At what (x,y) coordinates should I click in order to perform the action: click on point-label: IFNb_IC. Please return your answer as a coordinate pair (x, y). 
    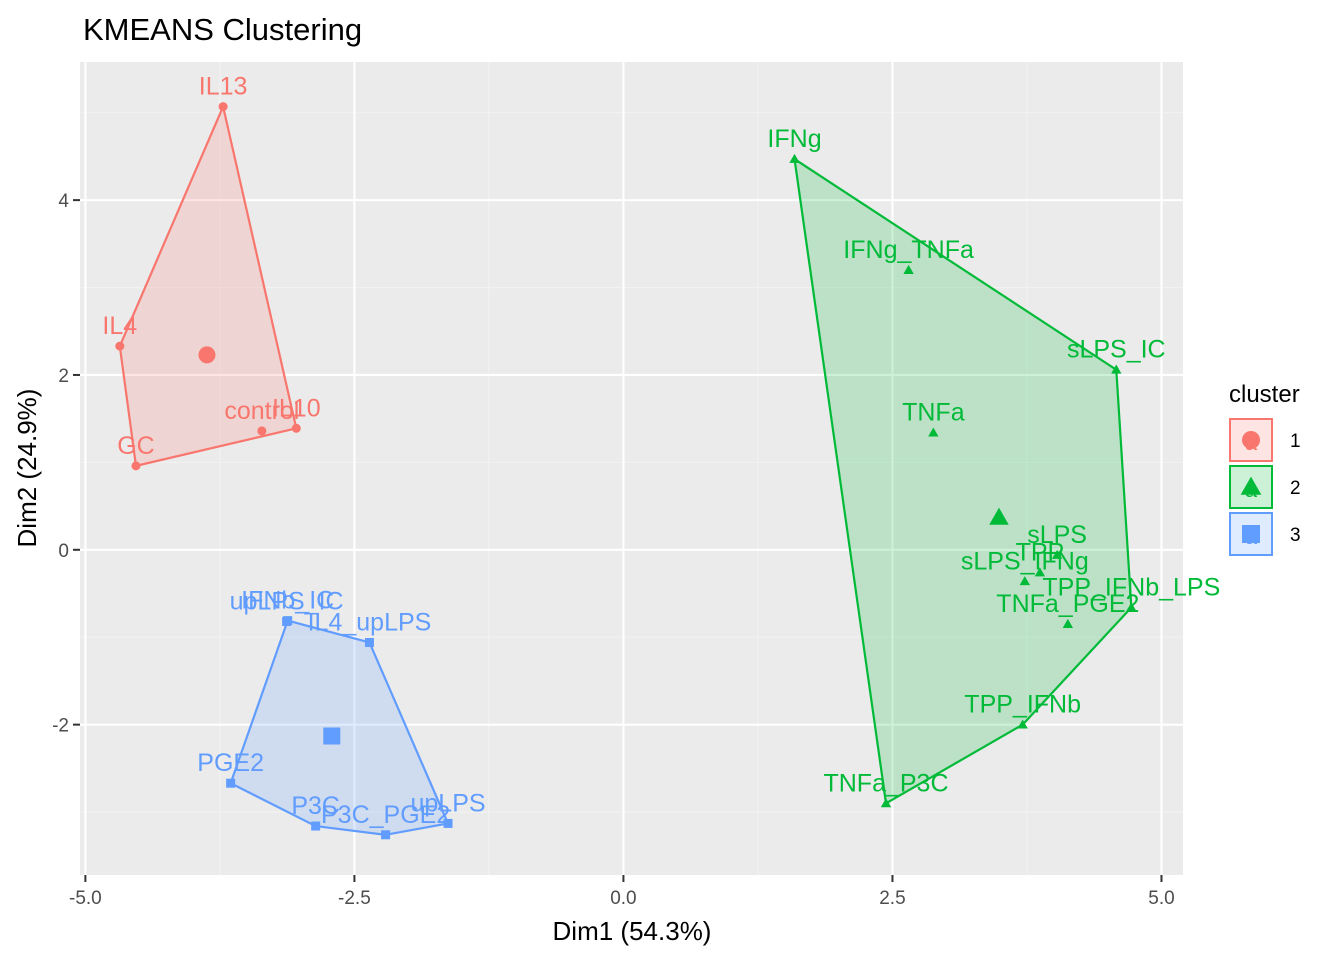
    Looking at the image, I should click on (287, 601).